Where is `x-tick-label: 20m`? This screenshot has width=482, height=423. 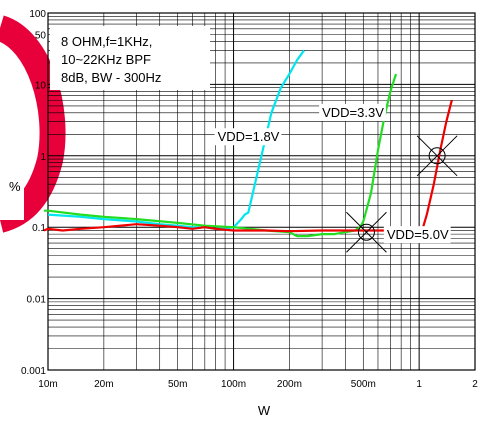 x-tick-label: 20m is located at coordinates (103, 384).